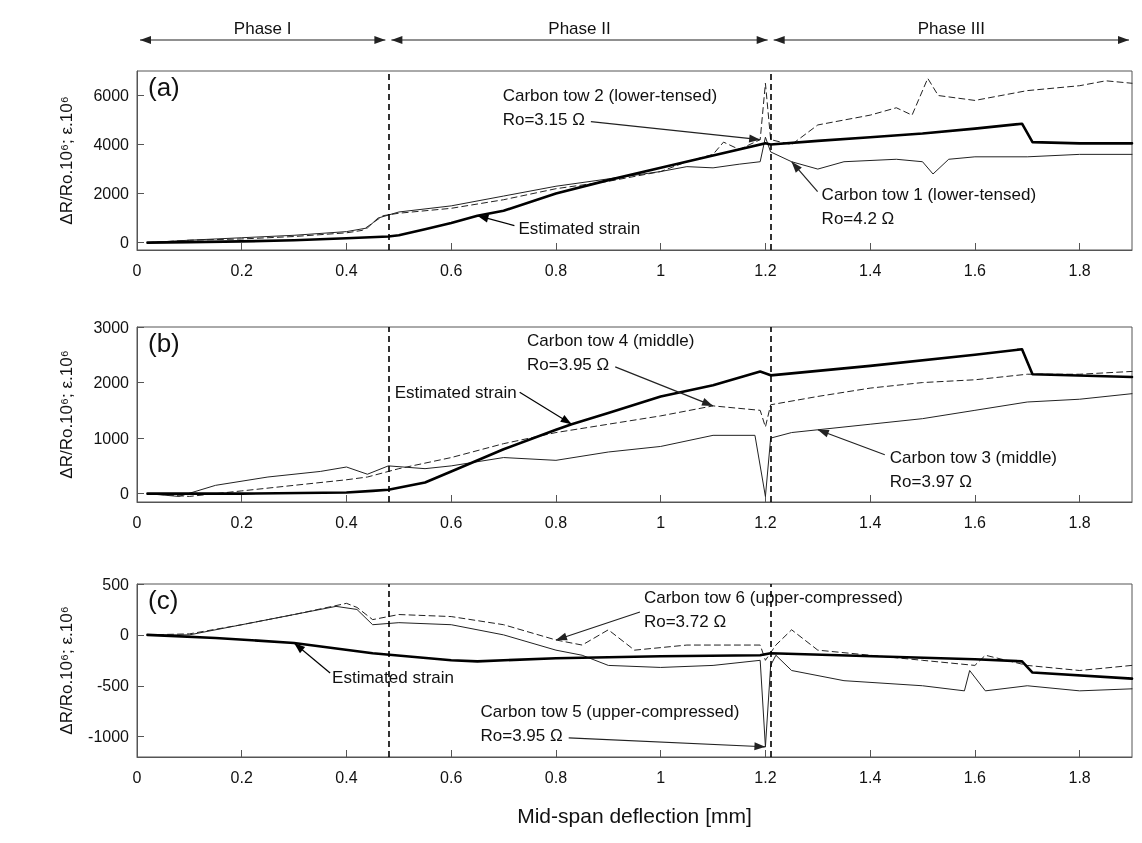  What do you see at coordinates (393, 677) in the screenshot?
I see `series-label: Estimated strain` at bounding box center [393, 677].